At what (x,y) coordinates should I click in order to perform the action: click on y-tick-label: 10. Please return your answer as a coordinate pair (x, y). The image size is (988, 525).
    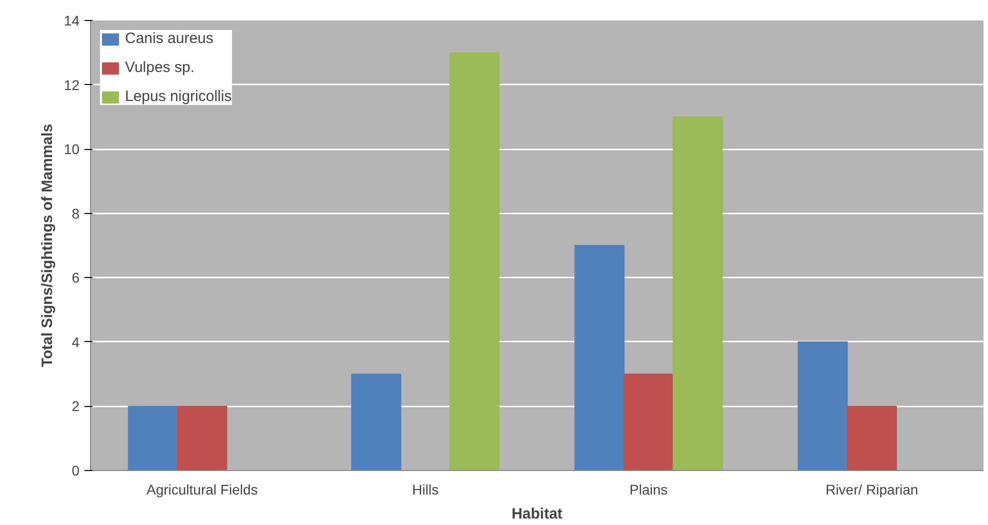
    Looking at the image, I should click on (72, 149).